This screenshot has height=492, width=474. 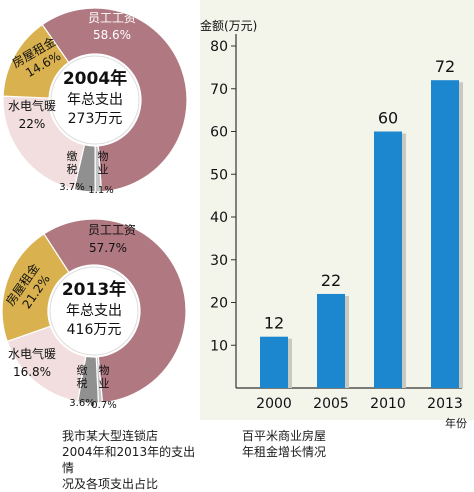 What do you see at coordinates (307, 444) in the screenshot?
I see `caption-right: 百平米商业房屋 年租金增长情况` at bounding box center [307, 444].